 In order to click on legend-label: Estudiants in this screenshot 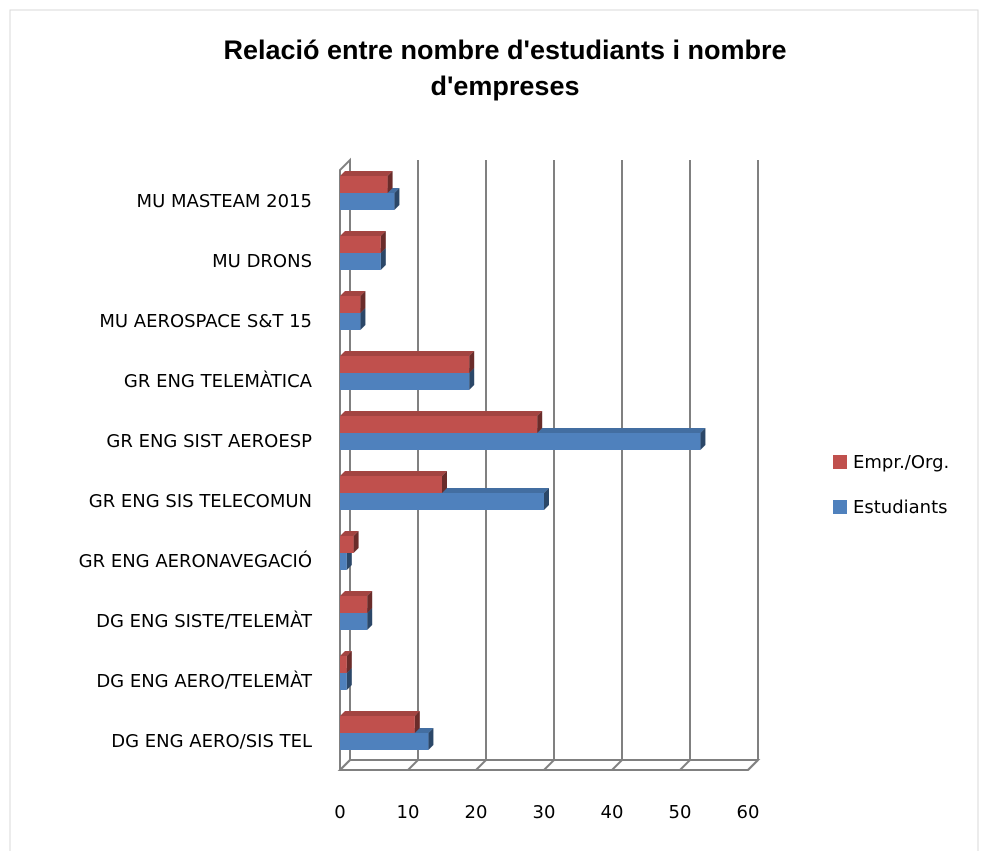, I will do `click(900, 507)`.